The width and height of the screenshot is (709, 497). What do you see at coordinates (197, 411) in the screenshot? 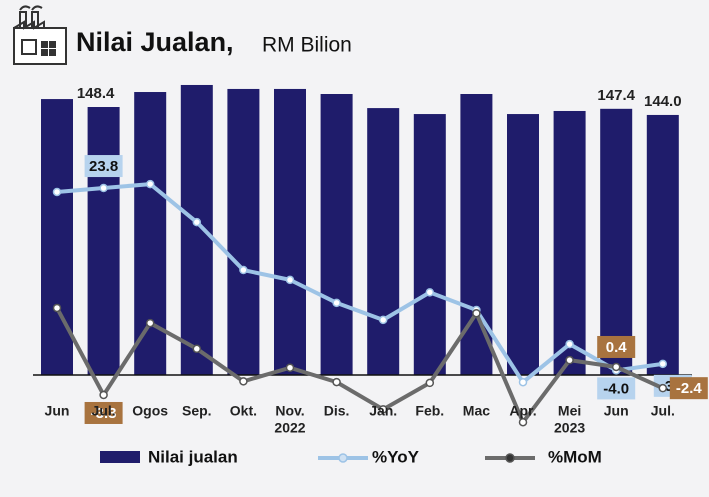
I see `x-tick-label: Sep.` at bounding box center [197, 411].